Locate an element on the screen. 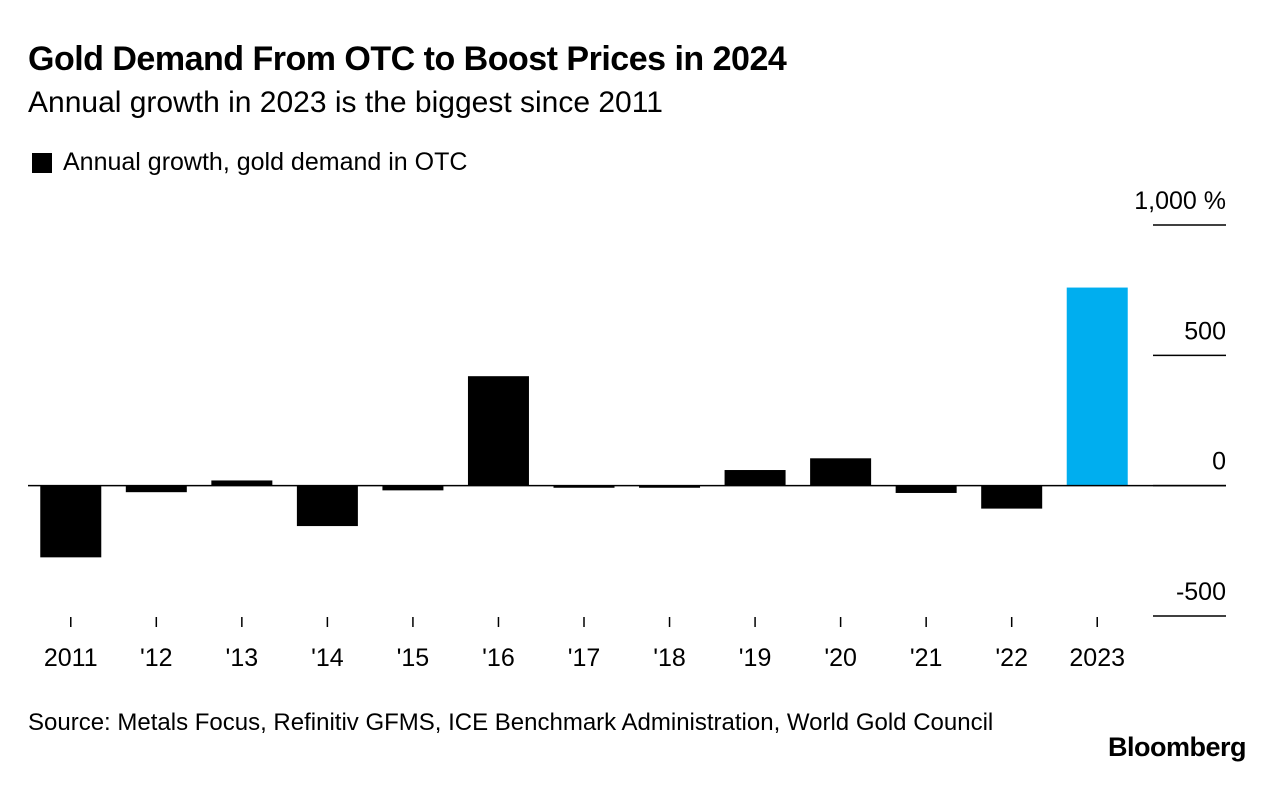 The width and height of the screenshot is (1286, 792). legend-label: Annual growth, gold demand in OTC is located at coordinates (265, 162).